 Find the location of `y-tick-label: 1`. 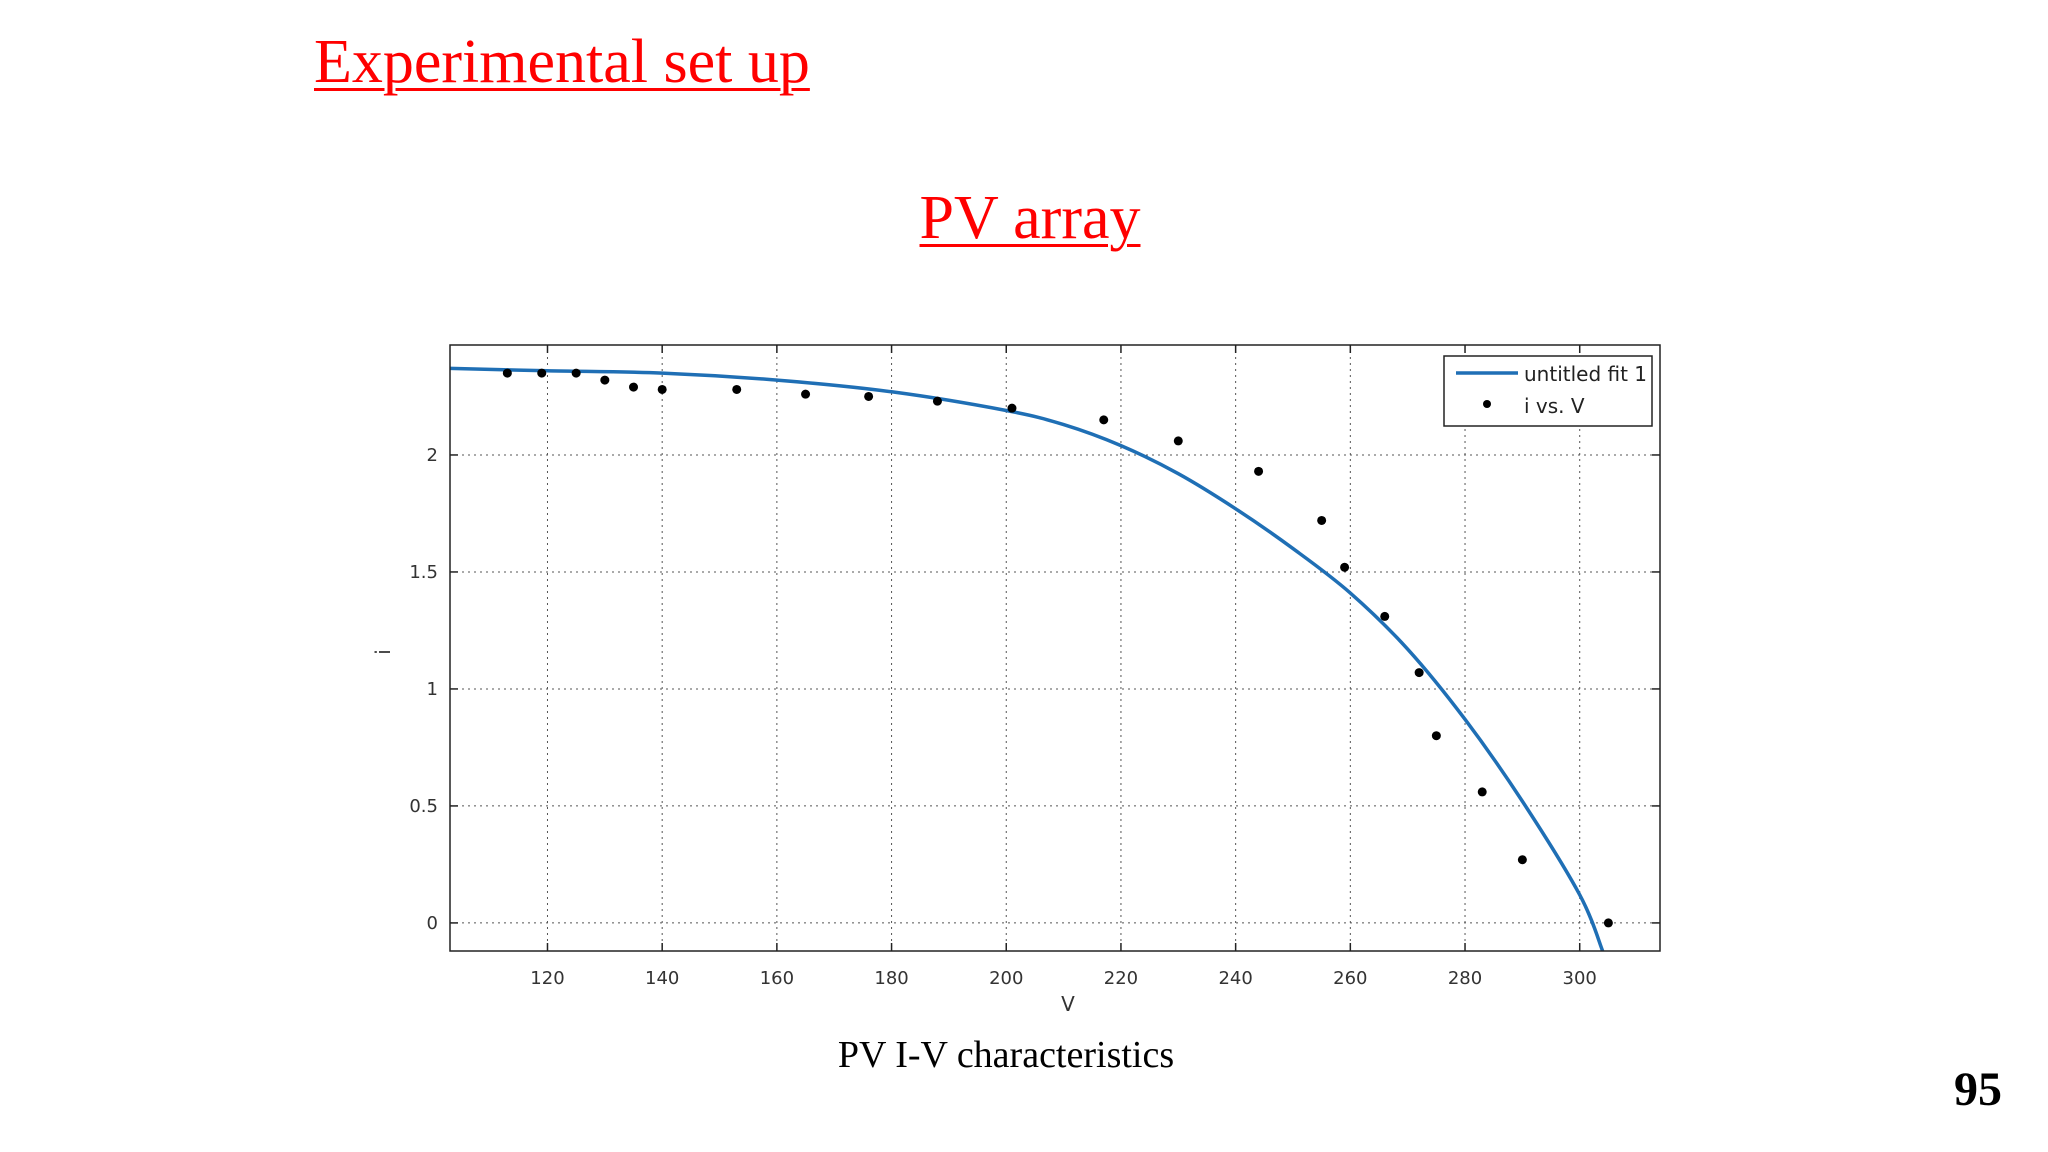

y-tick-label: 1 is located at coordinates (432, 689).